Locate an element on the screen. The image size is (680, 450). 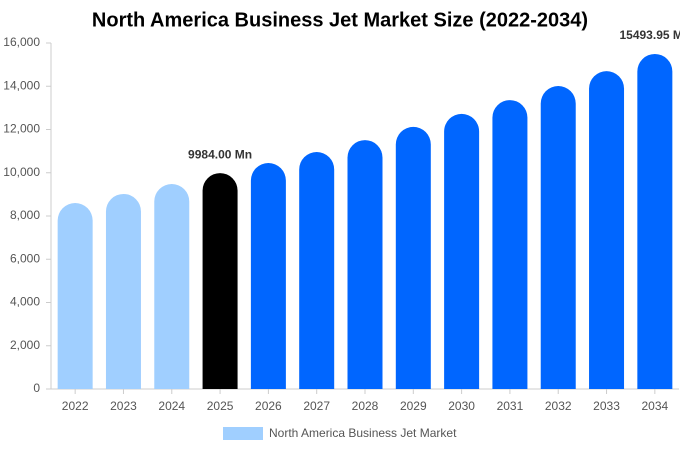
x-tick-label: 2028 is located at coordinates (365, 406).